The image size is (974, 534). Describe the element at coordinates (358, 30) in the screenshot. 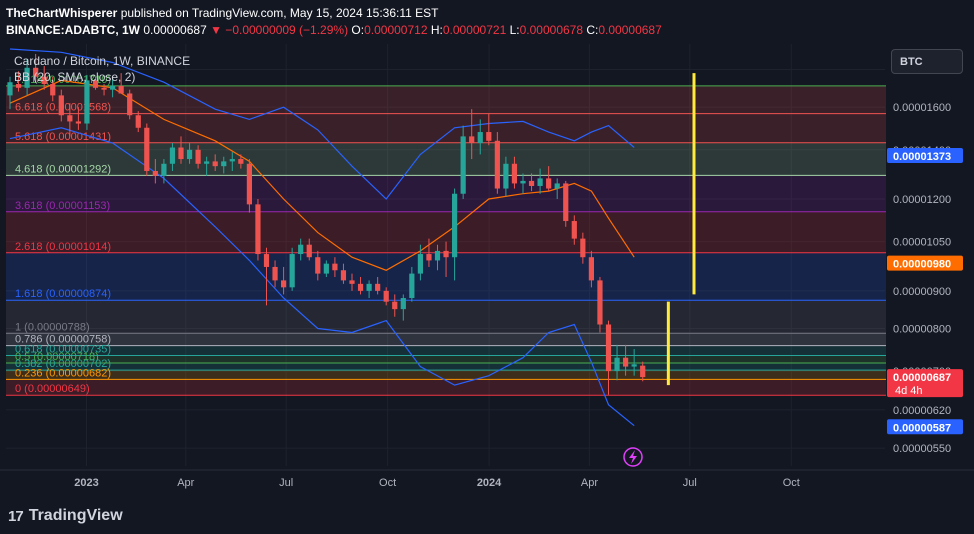

I see `open-label: O:` at that location.